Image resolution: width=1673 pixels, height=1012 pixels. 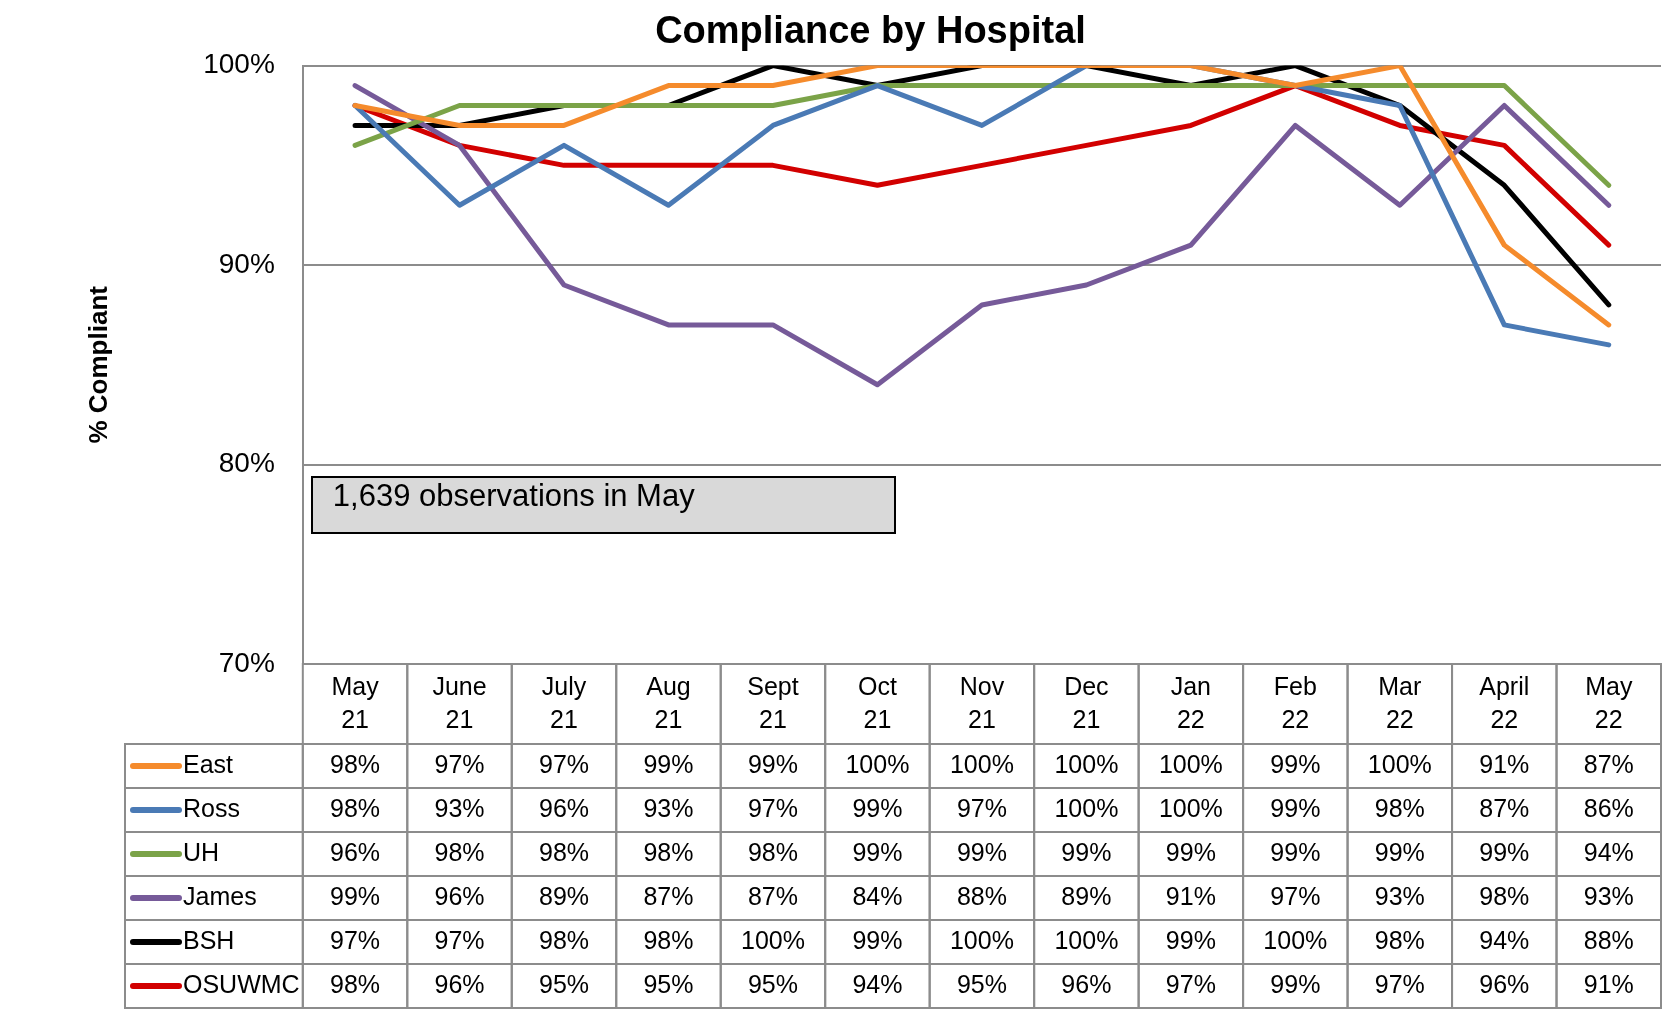 What do you see at coordinates (220, 895) in the screenshot?
I see `legend-label: James` at bounding box center [220, 895].